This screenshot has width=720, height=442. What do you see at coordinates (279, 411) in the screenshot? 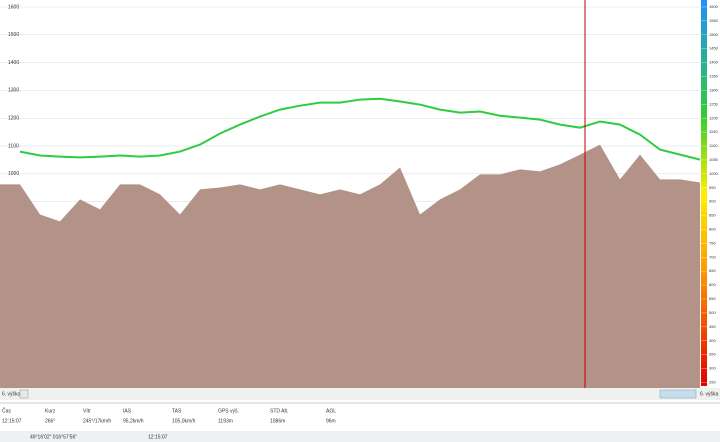
I see `table-header: STD Alt.` at bounding box center [279, 411].